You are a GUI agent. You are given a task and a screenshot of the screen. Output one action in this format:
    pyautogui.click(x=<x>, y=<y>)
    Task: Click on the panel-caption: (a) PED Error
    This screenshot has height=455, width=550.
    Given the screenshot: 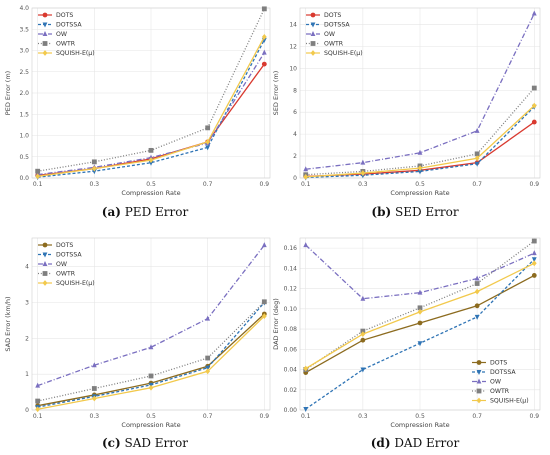 What is the action you would take?
    pyautogui.click(x=145, y=212)
    